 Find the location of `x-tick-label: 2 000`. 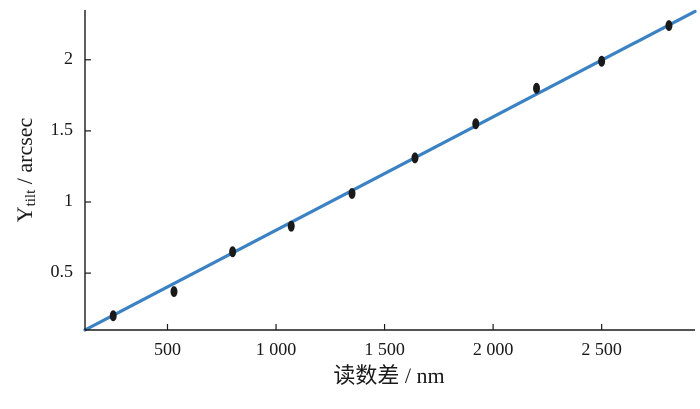

x-tick-label: 2 000 is located at coordinates (493, 349).